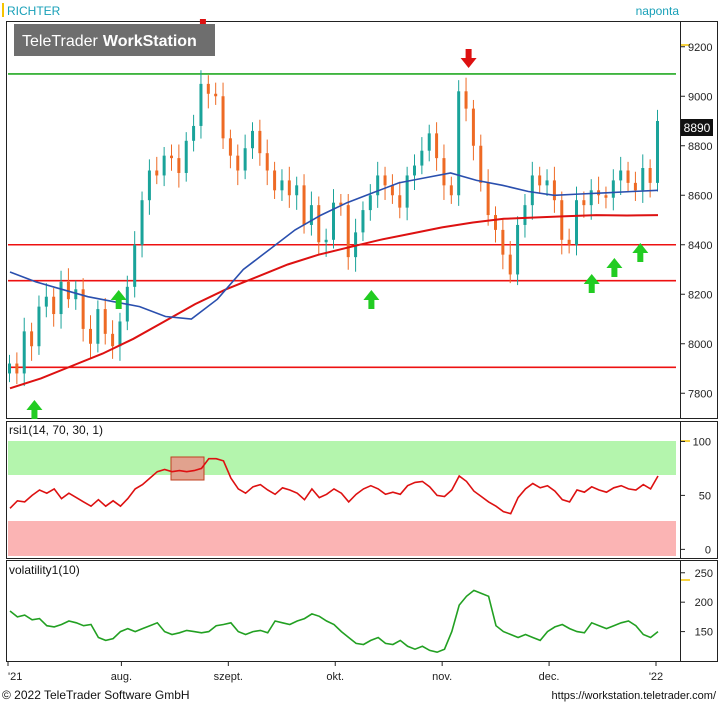 This screenshot has width=718, height=704. I want to click on volatility-y-ticks: 150 200 250, so click(696, 603).